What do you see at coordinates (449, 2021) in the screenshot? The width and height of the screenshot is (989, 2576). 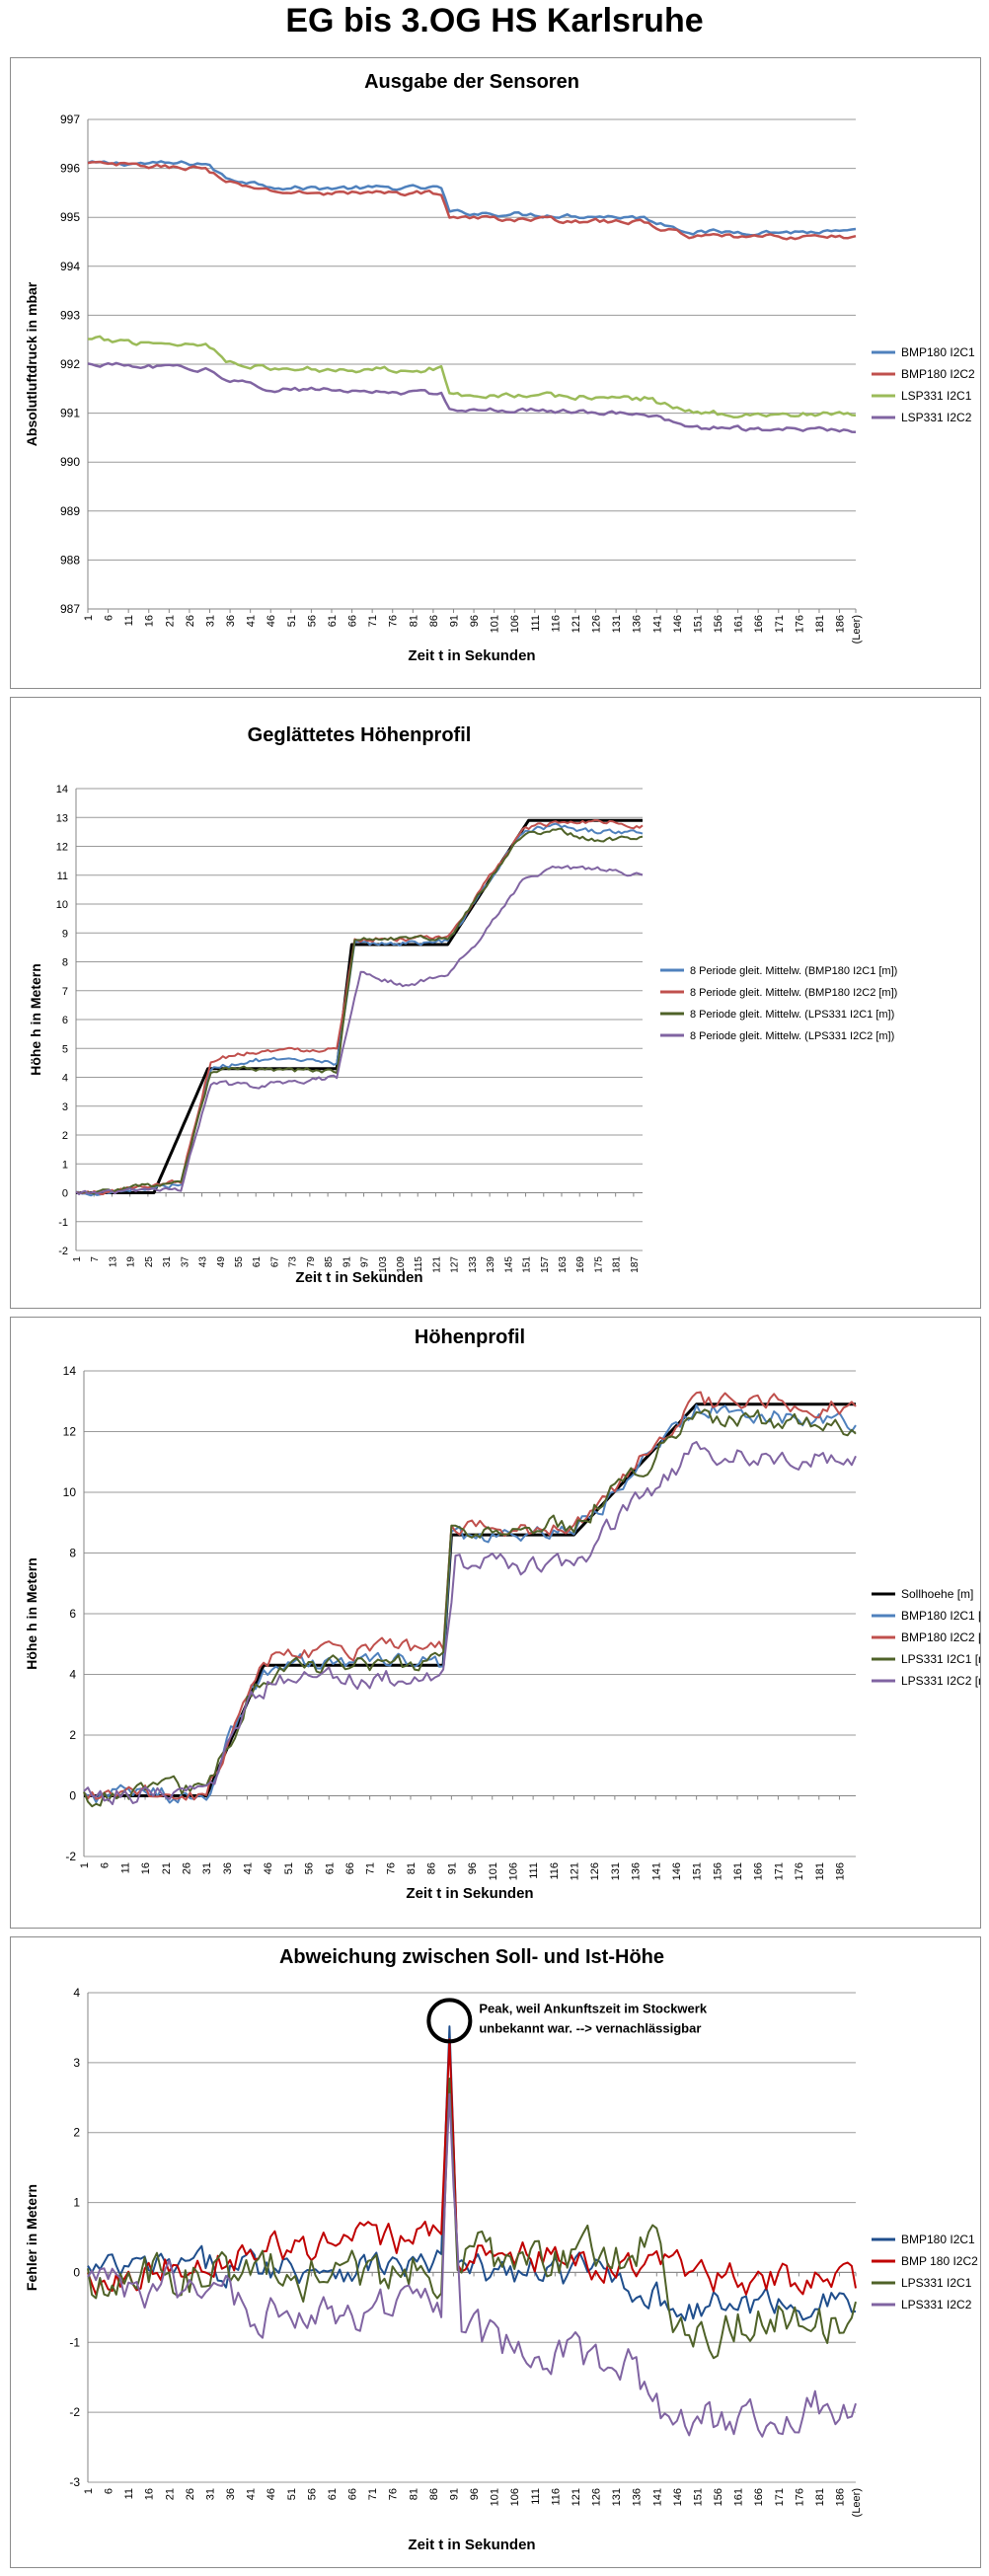 I see `peak-circle` at bounding box center [449, 2021].